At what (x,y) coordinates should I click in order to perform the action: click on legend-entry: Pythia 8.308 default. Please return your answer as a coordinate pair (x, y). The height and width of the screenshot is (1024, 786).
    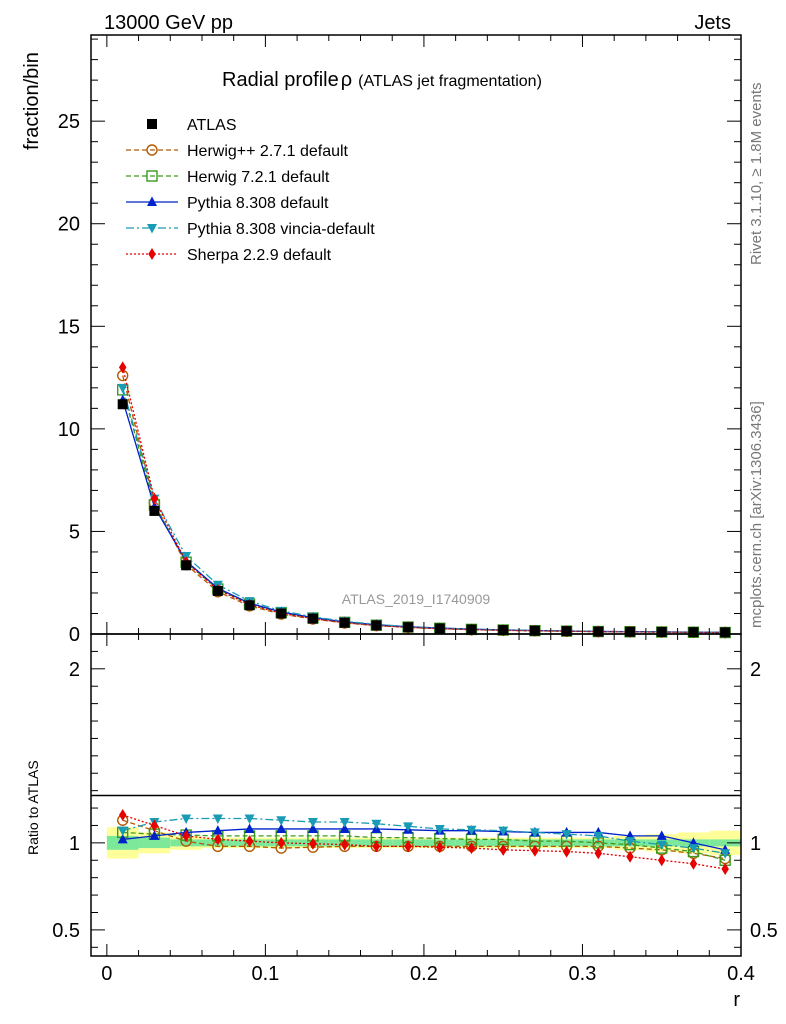
    Looking at the image, I should click on (227, 203).